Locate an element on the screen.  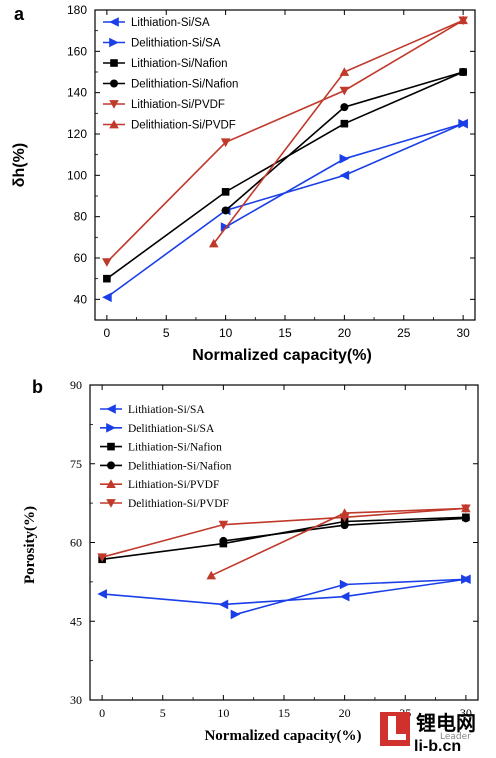
watermark-small: Leader is located at coordinates (455, 737).